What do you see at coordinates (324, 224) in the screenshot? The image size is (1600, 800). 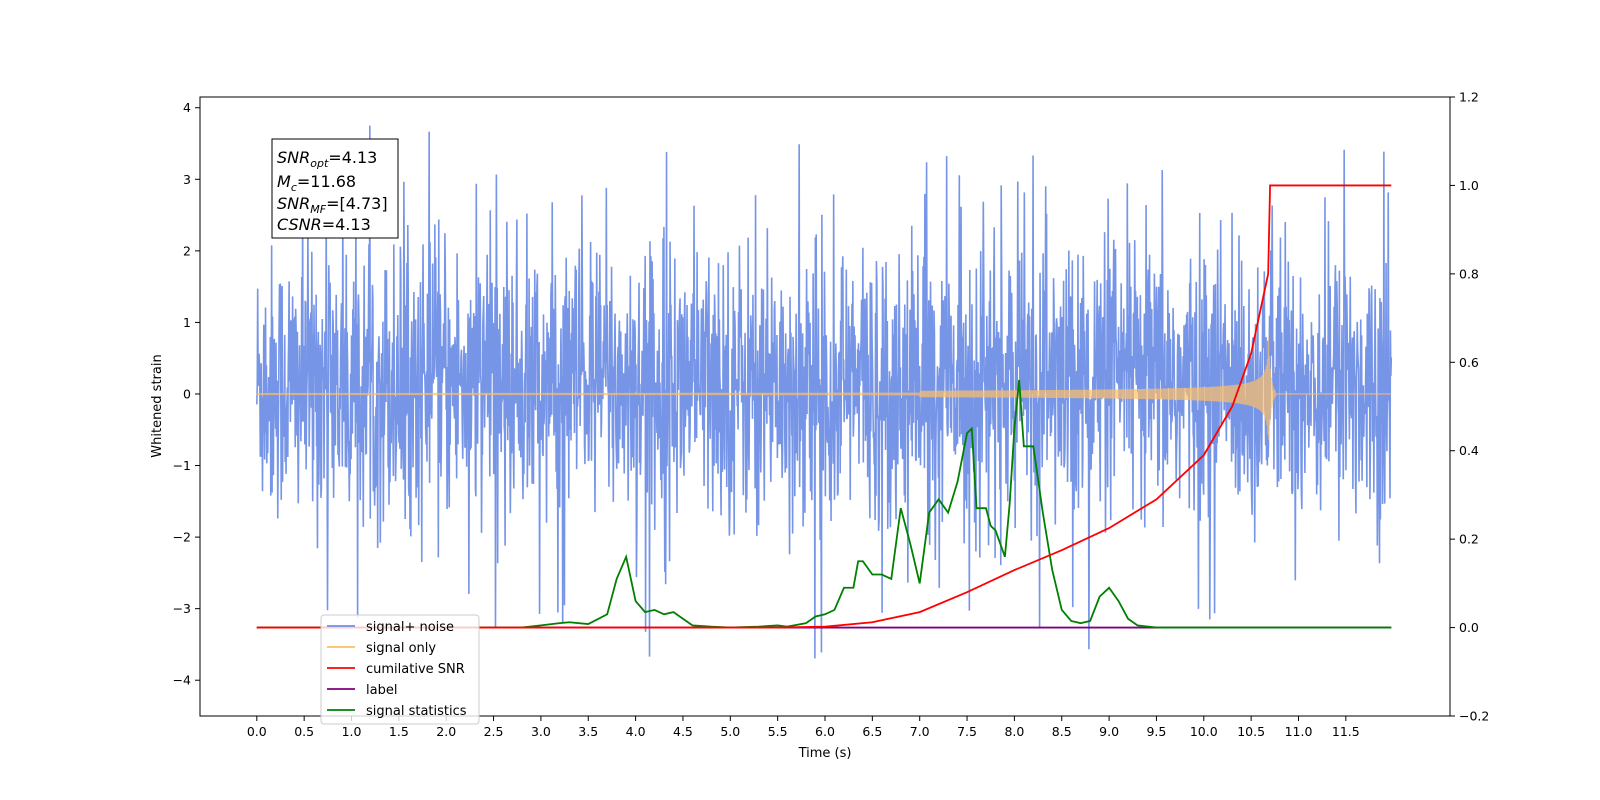 I see `annotation-csnr: CSNR=4.13` at bounding box center [324, 224].